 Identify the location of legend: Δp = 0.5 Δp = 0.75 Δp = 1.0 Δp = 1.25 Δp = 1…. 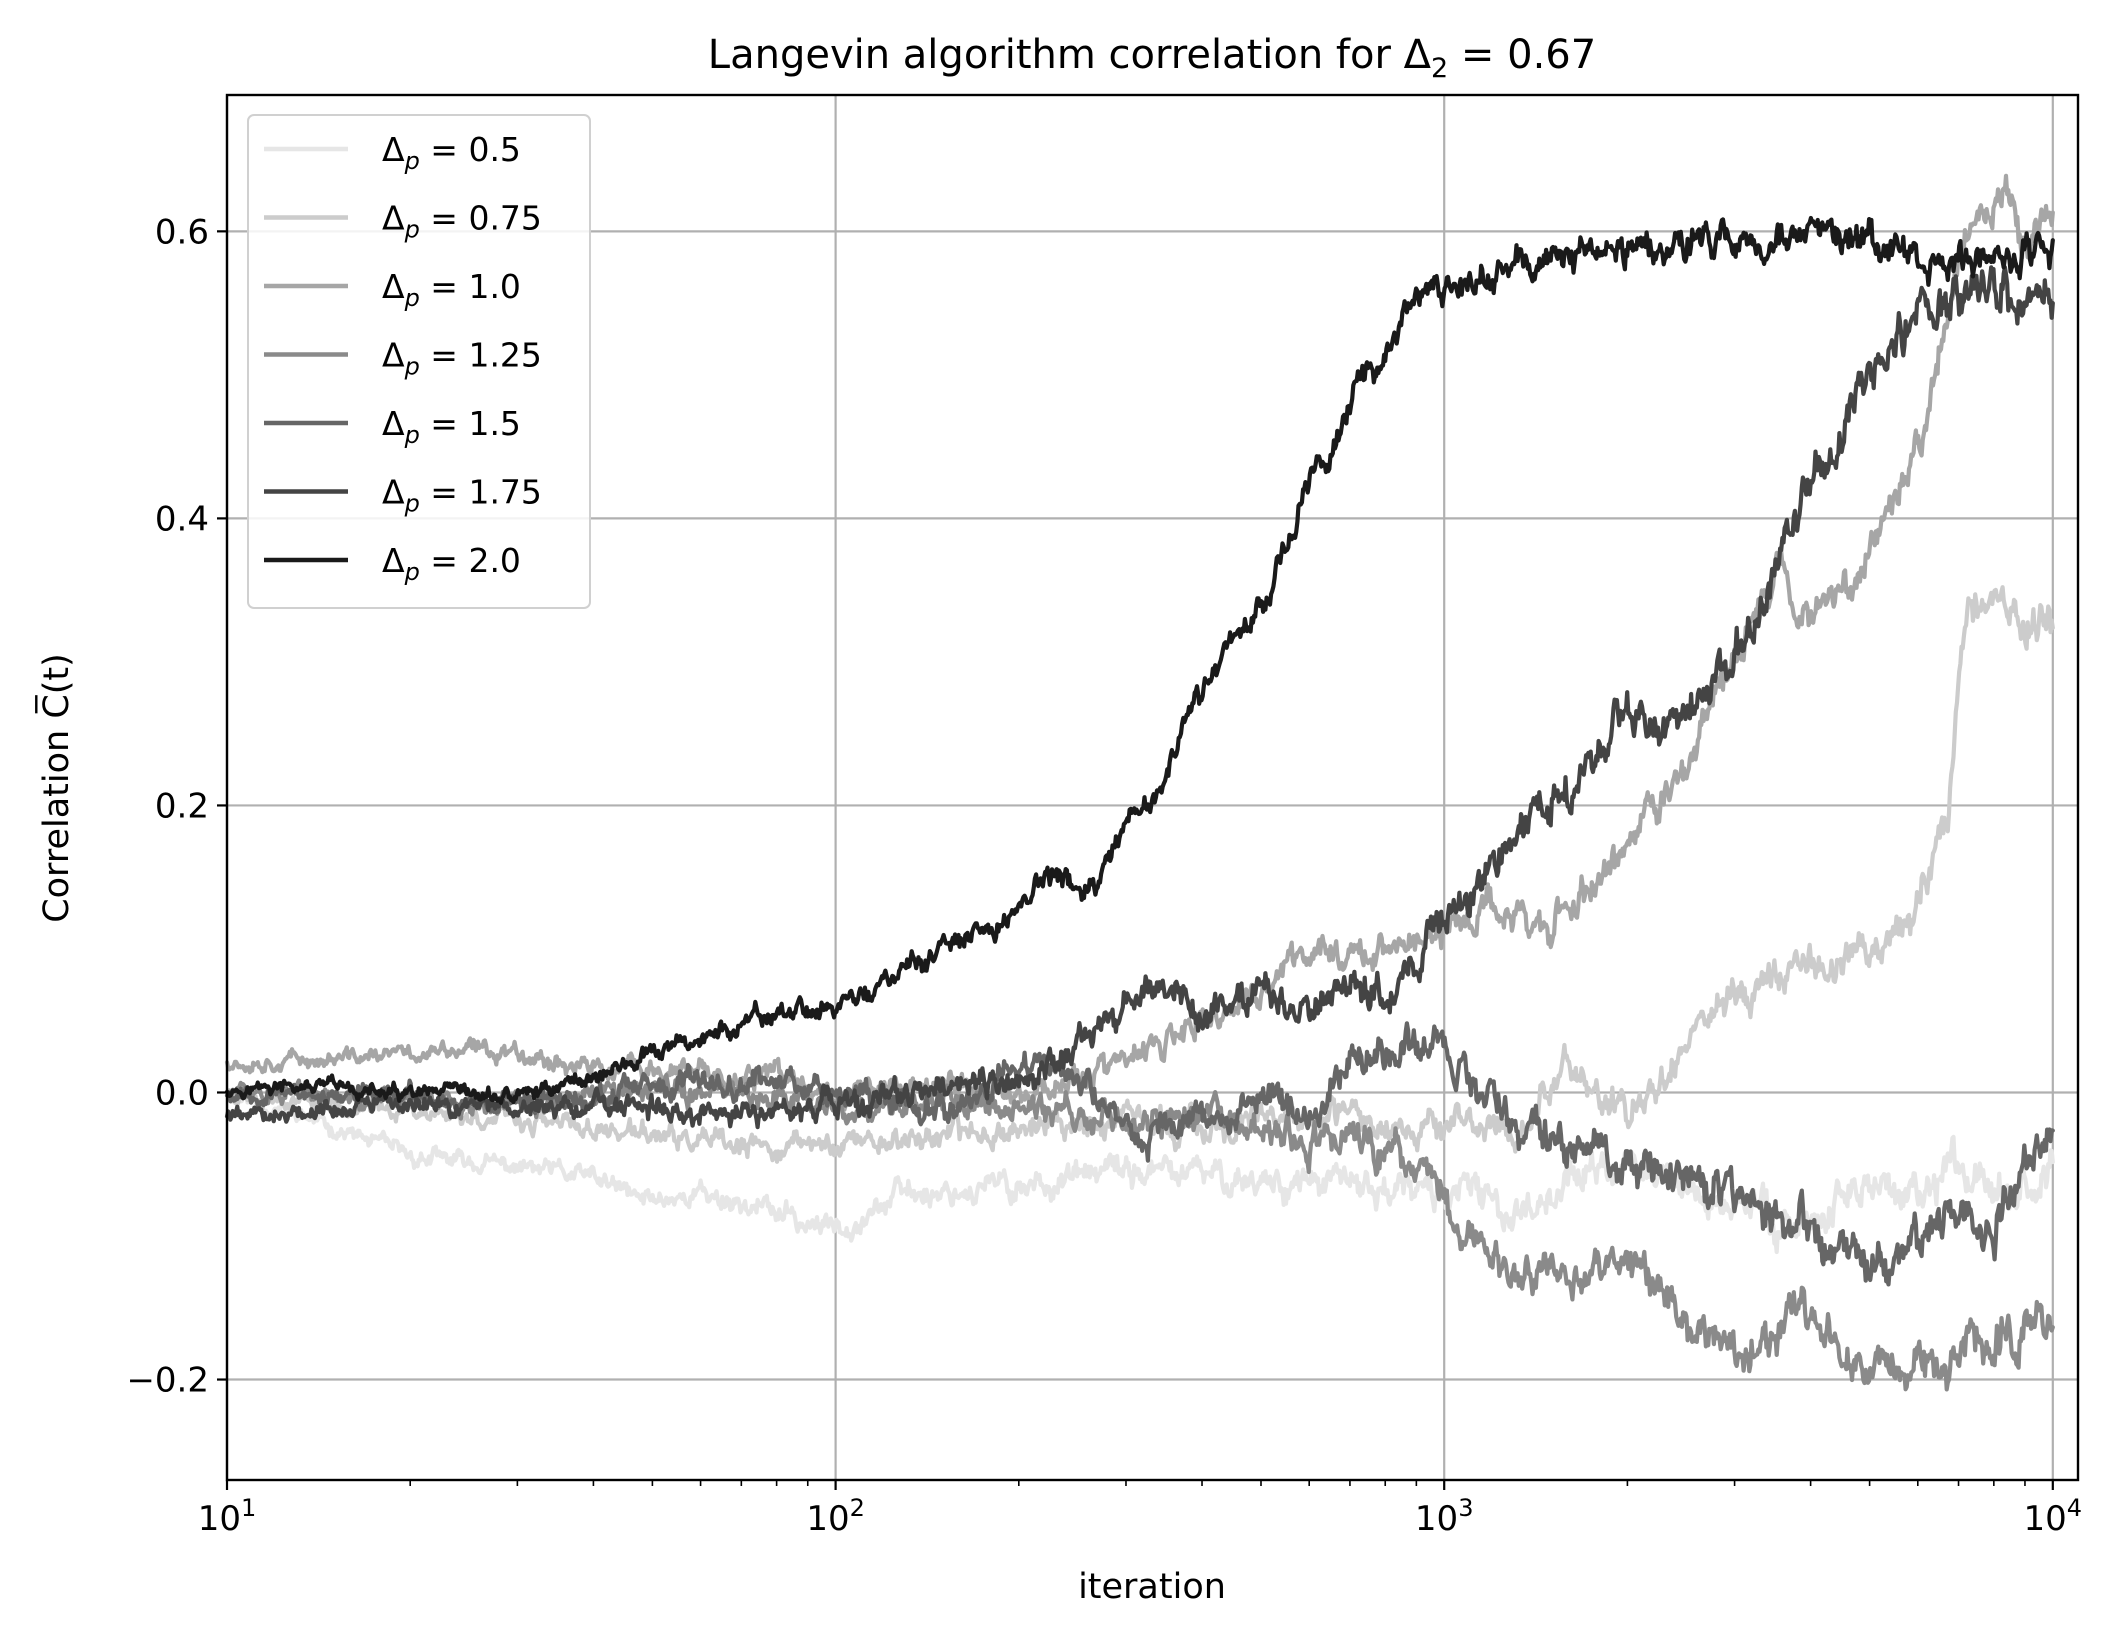
(419, 361).